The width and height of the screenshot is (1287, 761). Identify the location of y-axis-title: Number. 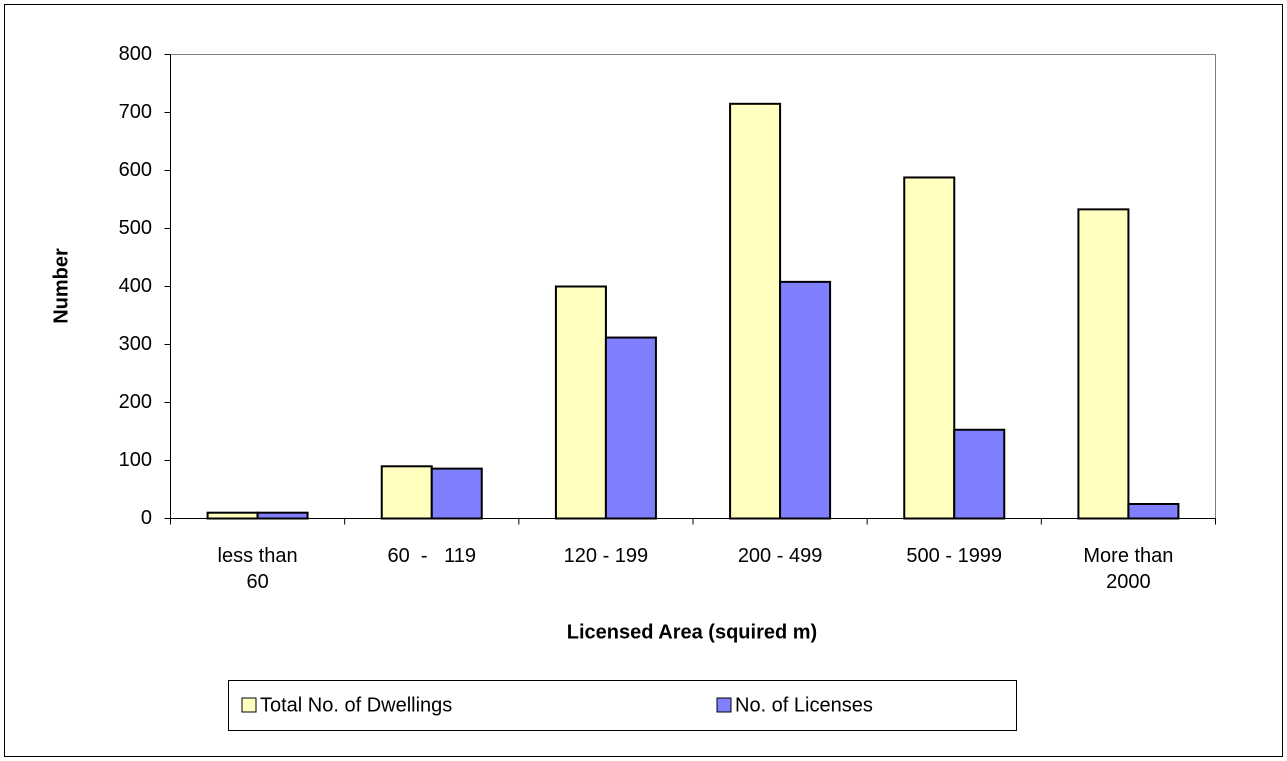
(61, 286).